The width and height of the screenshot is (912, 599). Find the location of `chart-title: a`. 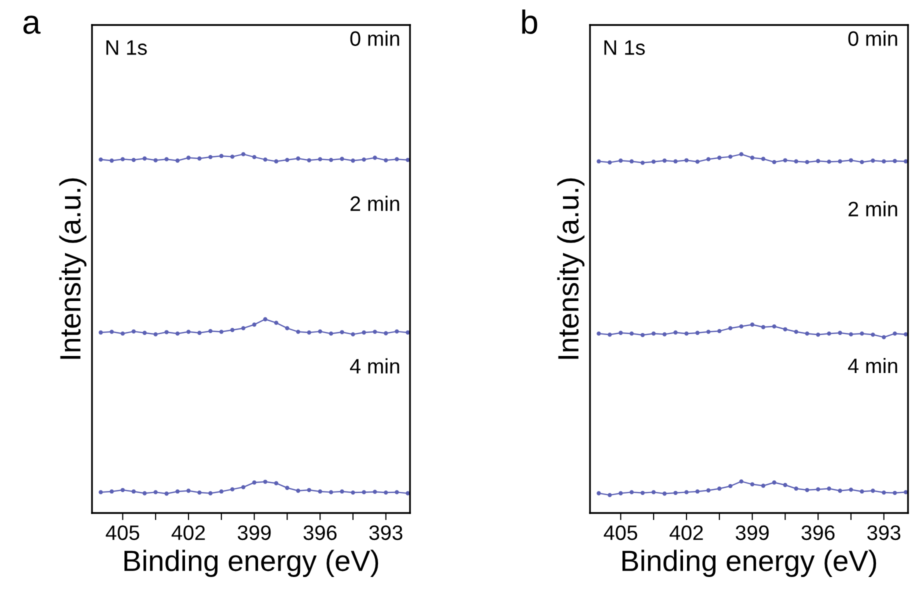

chart-title: a is located at coordinates (32, 25).